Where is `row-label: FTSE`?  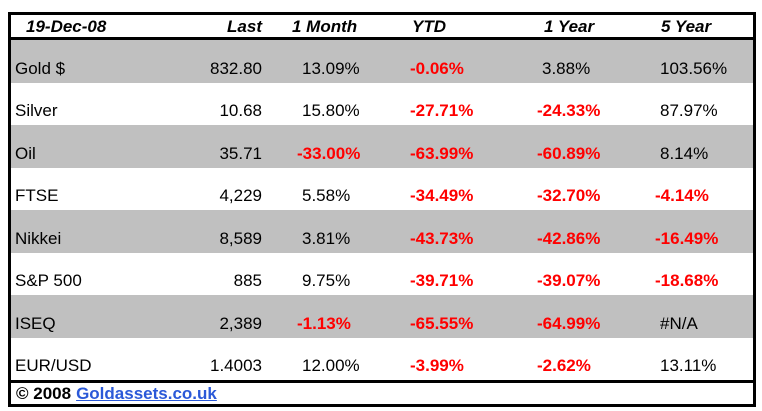
row-label: FTSE is located at coordinates (37, 195).